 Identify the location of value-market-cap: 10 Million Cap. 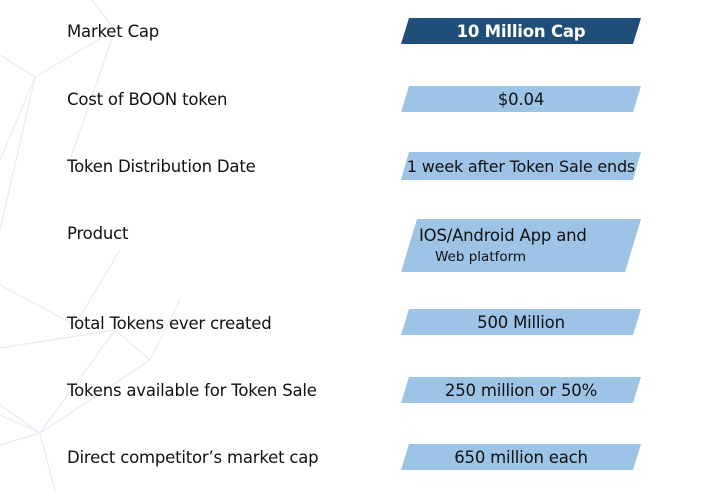
(521, 31).